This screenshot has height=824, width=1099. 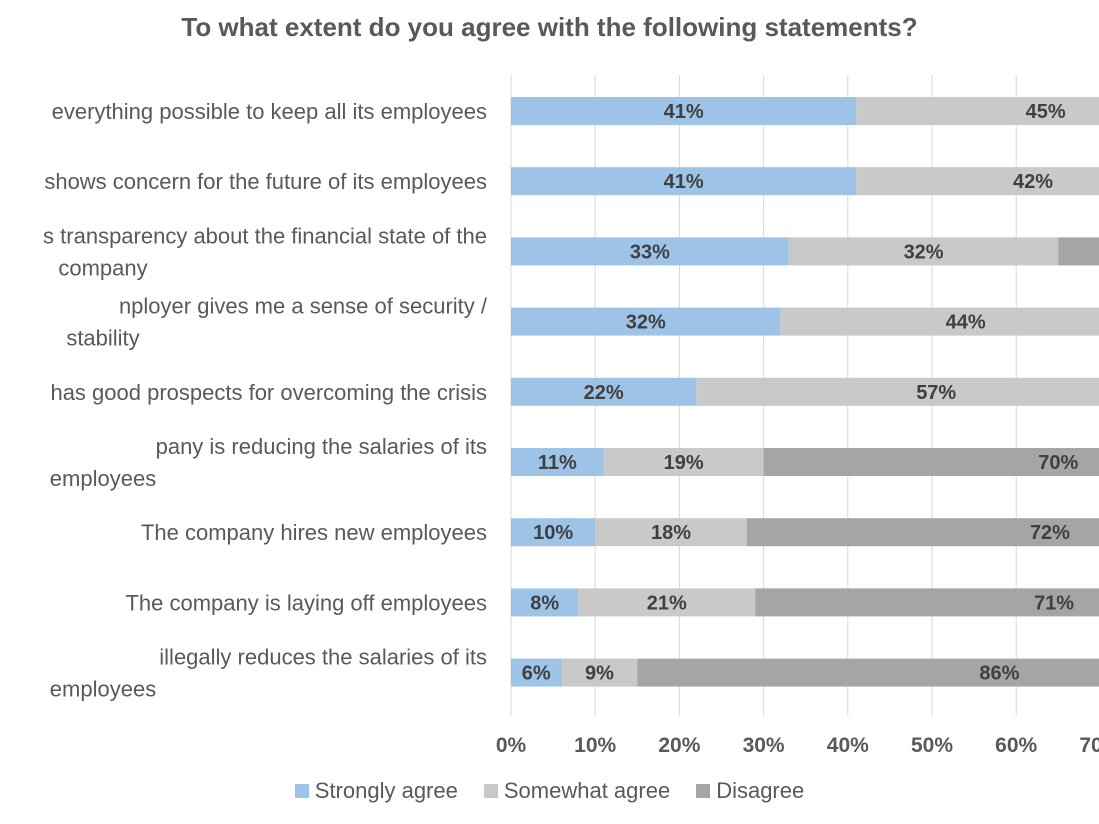 What do you see at coordinates (102, 338) in the screenshot?
I see `category-label: stability` at bounding box center [102, 338].